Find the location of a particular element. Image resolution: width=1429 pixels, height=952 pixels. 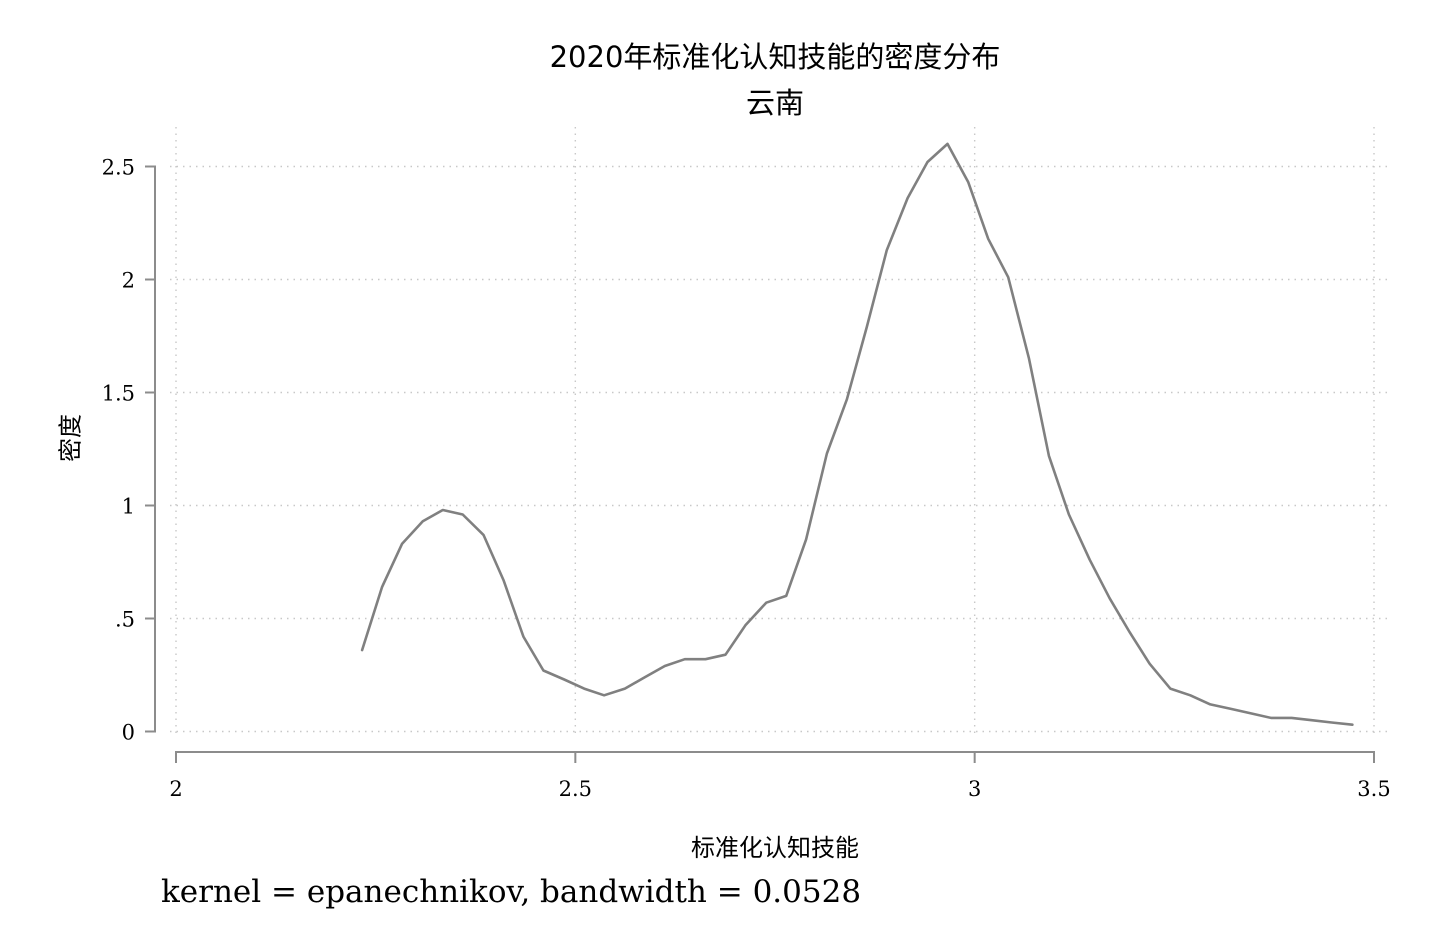

x-tick-label: 2.5 is located at coordinates (575, 789).